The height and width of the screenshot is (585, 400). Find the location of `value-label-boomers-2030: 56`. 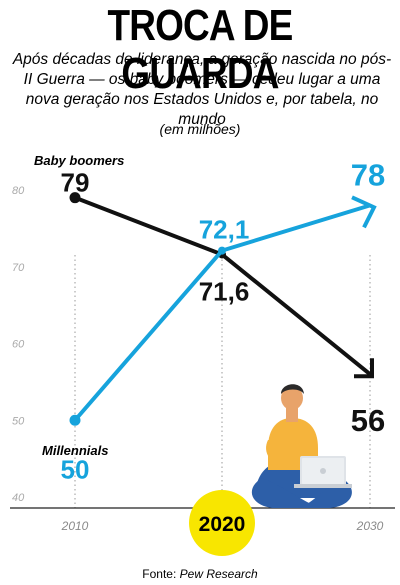

value-label-boomers-2030: 56 is located at coordinates (368, 420).